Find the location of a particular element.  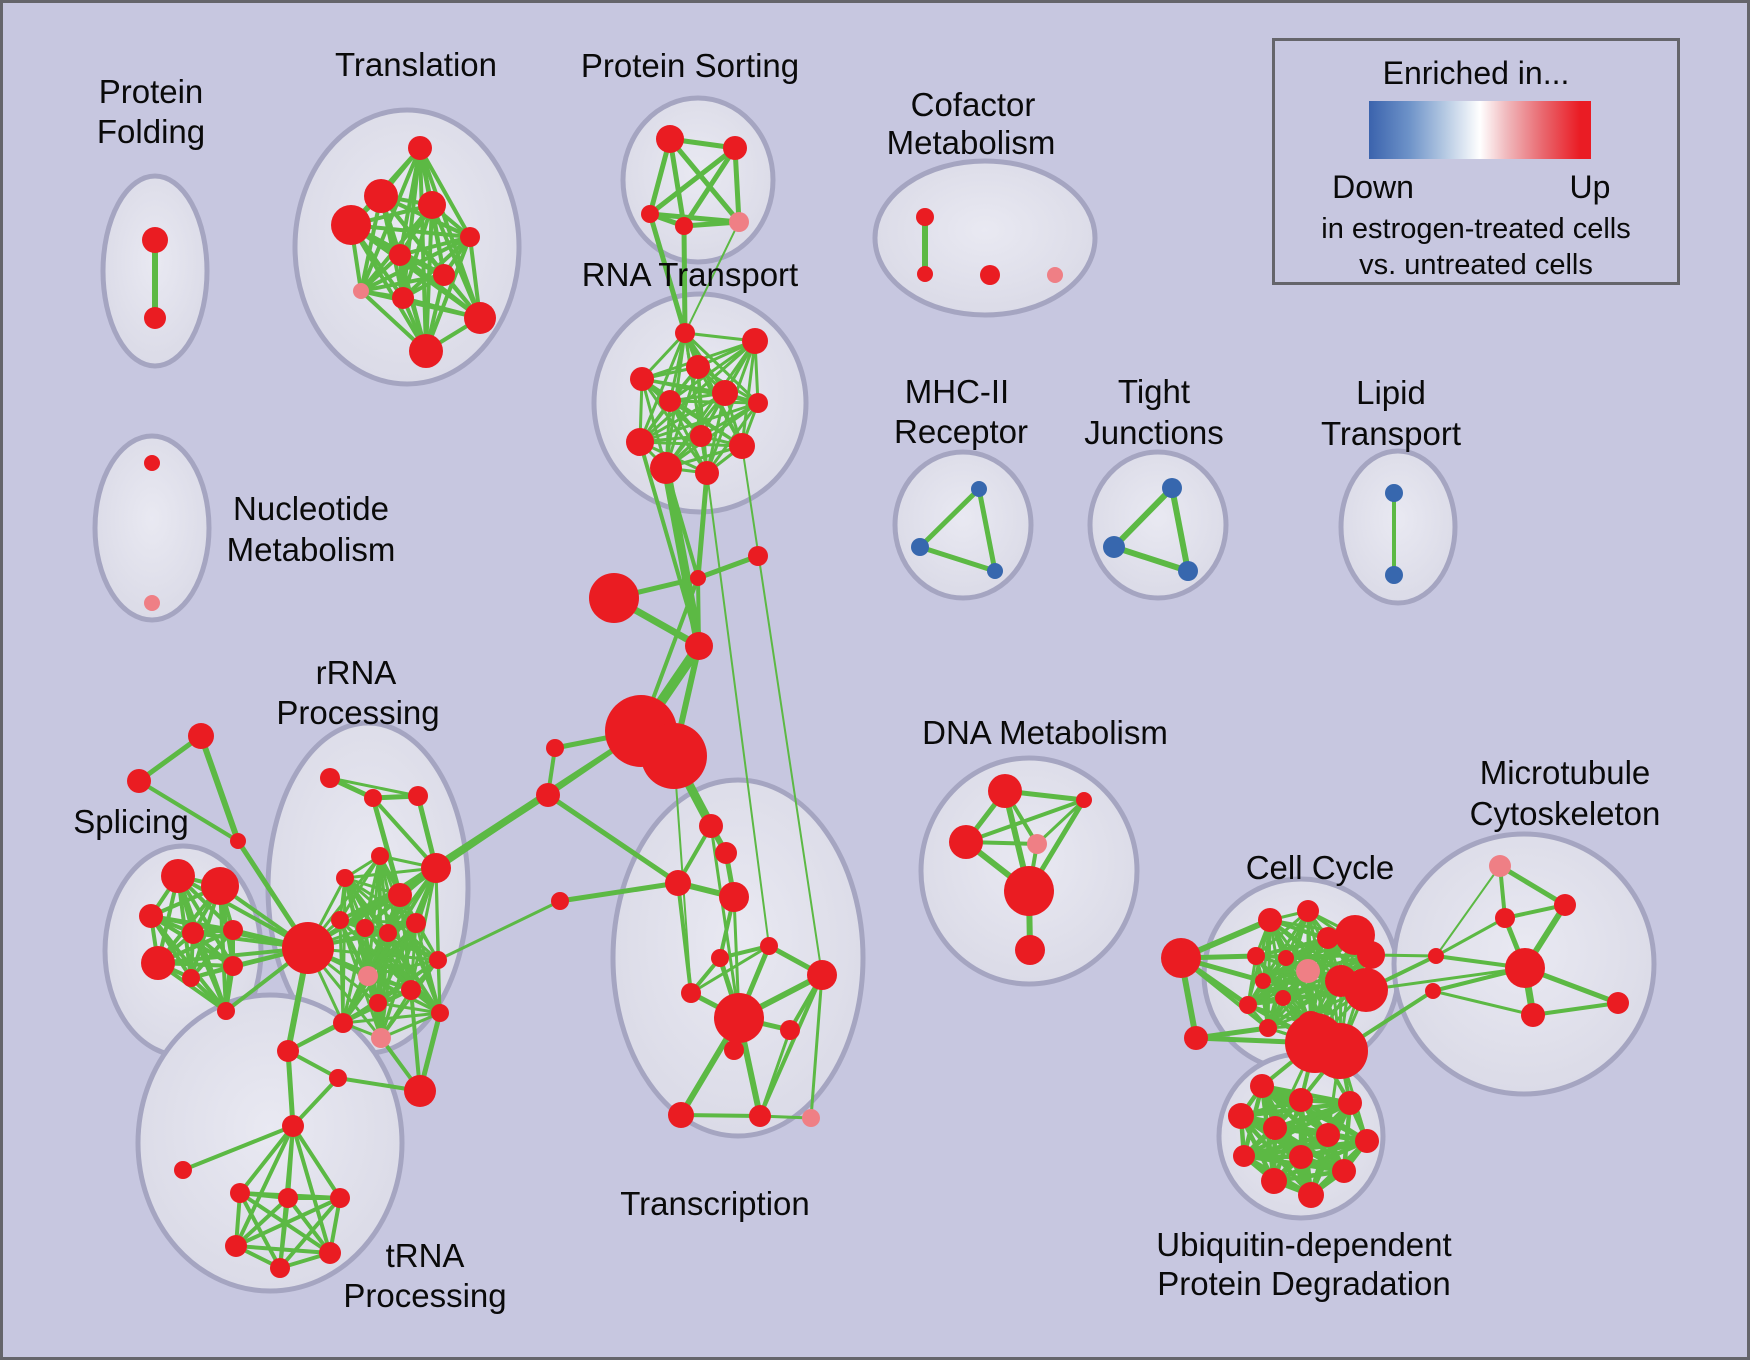

node-ub2 is located at coordinates (1301, 1100).